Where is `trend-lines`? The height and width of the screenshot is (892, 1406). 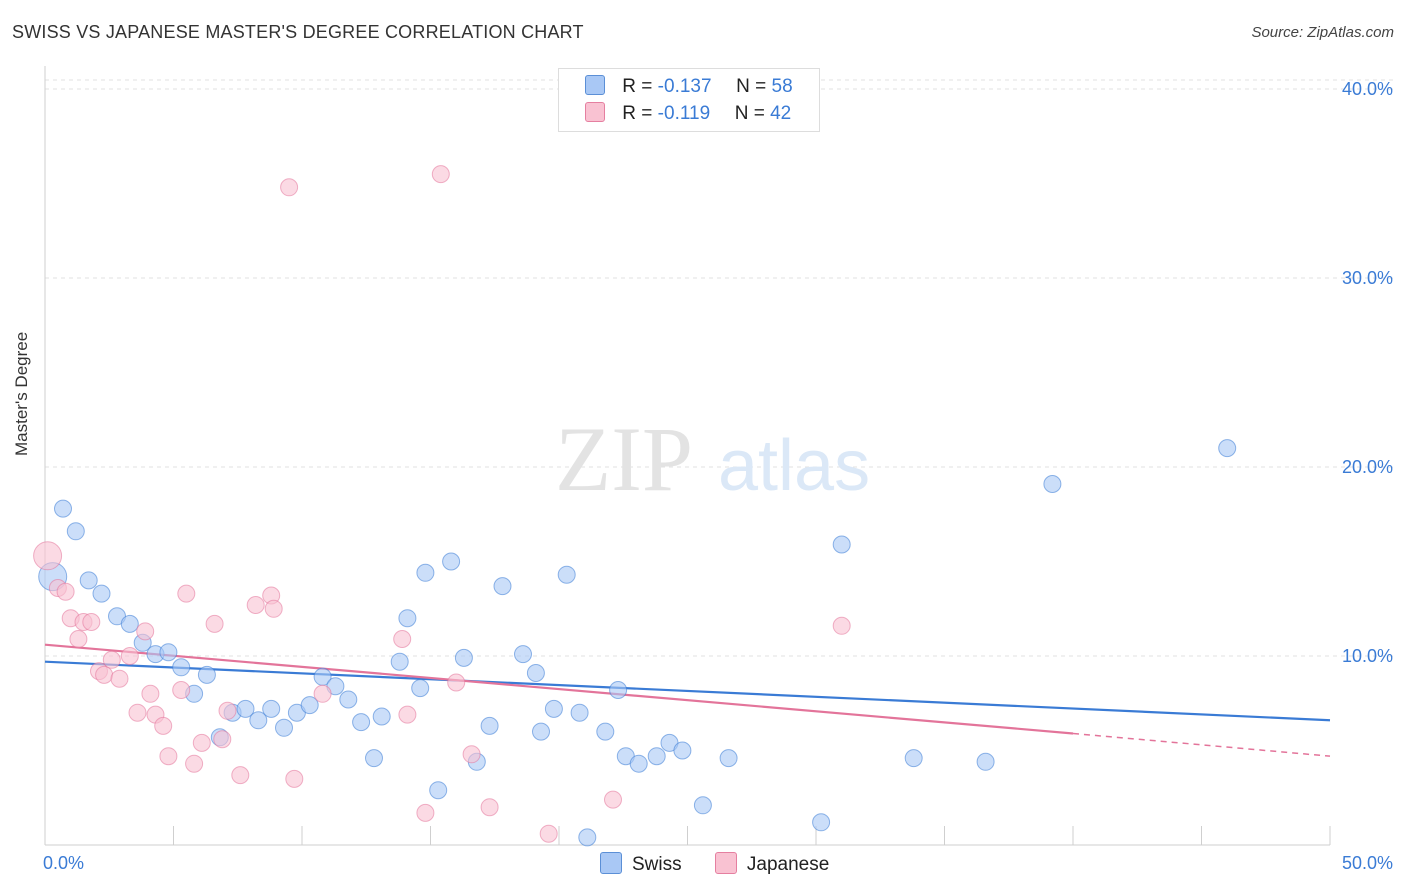 trend-lines is located at coordinates (687, 700).